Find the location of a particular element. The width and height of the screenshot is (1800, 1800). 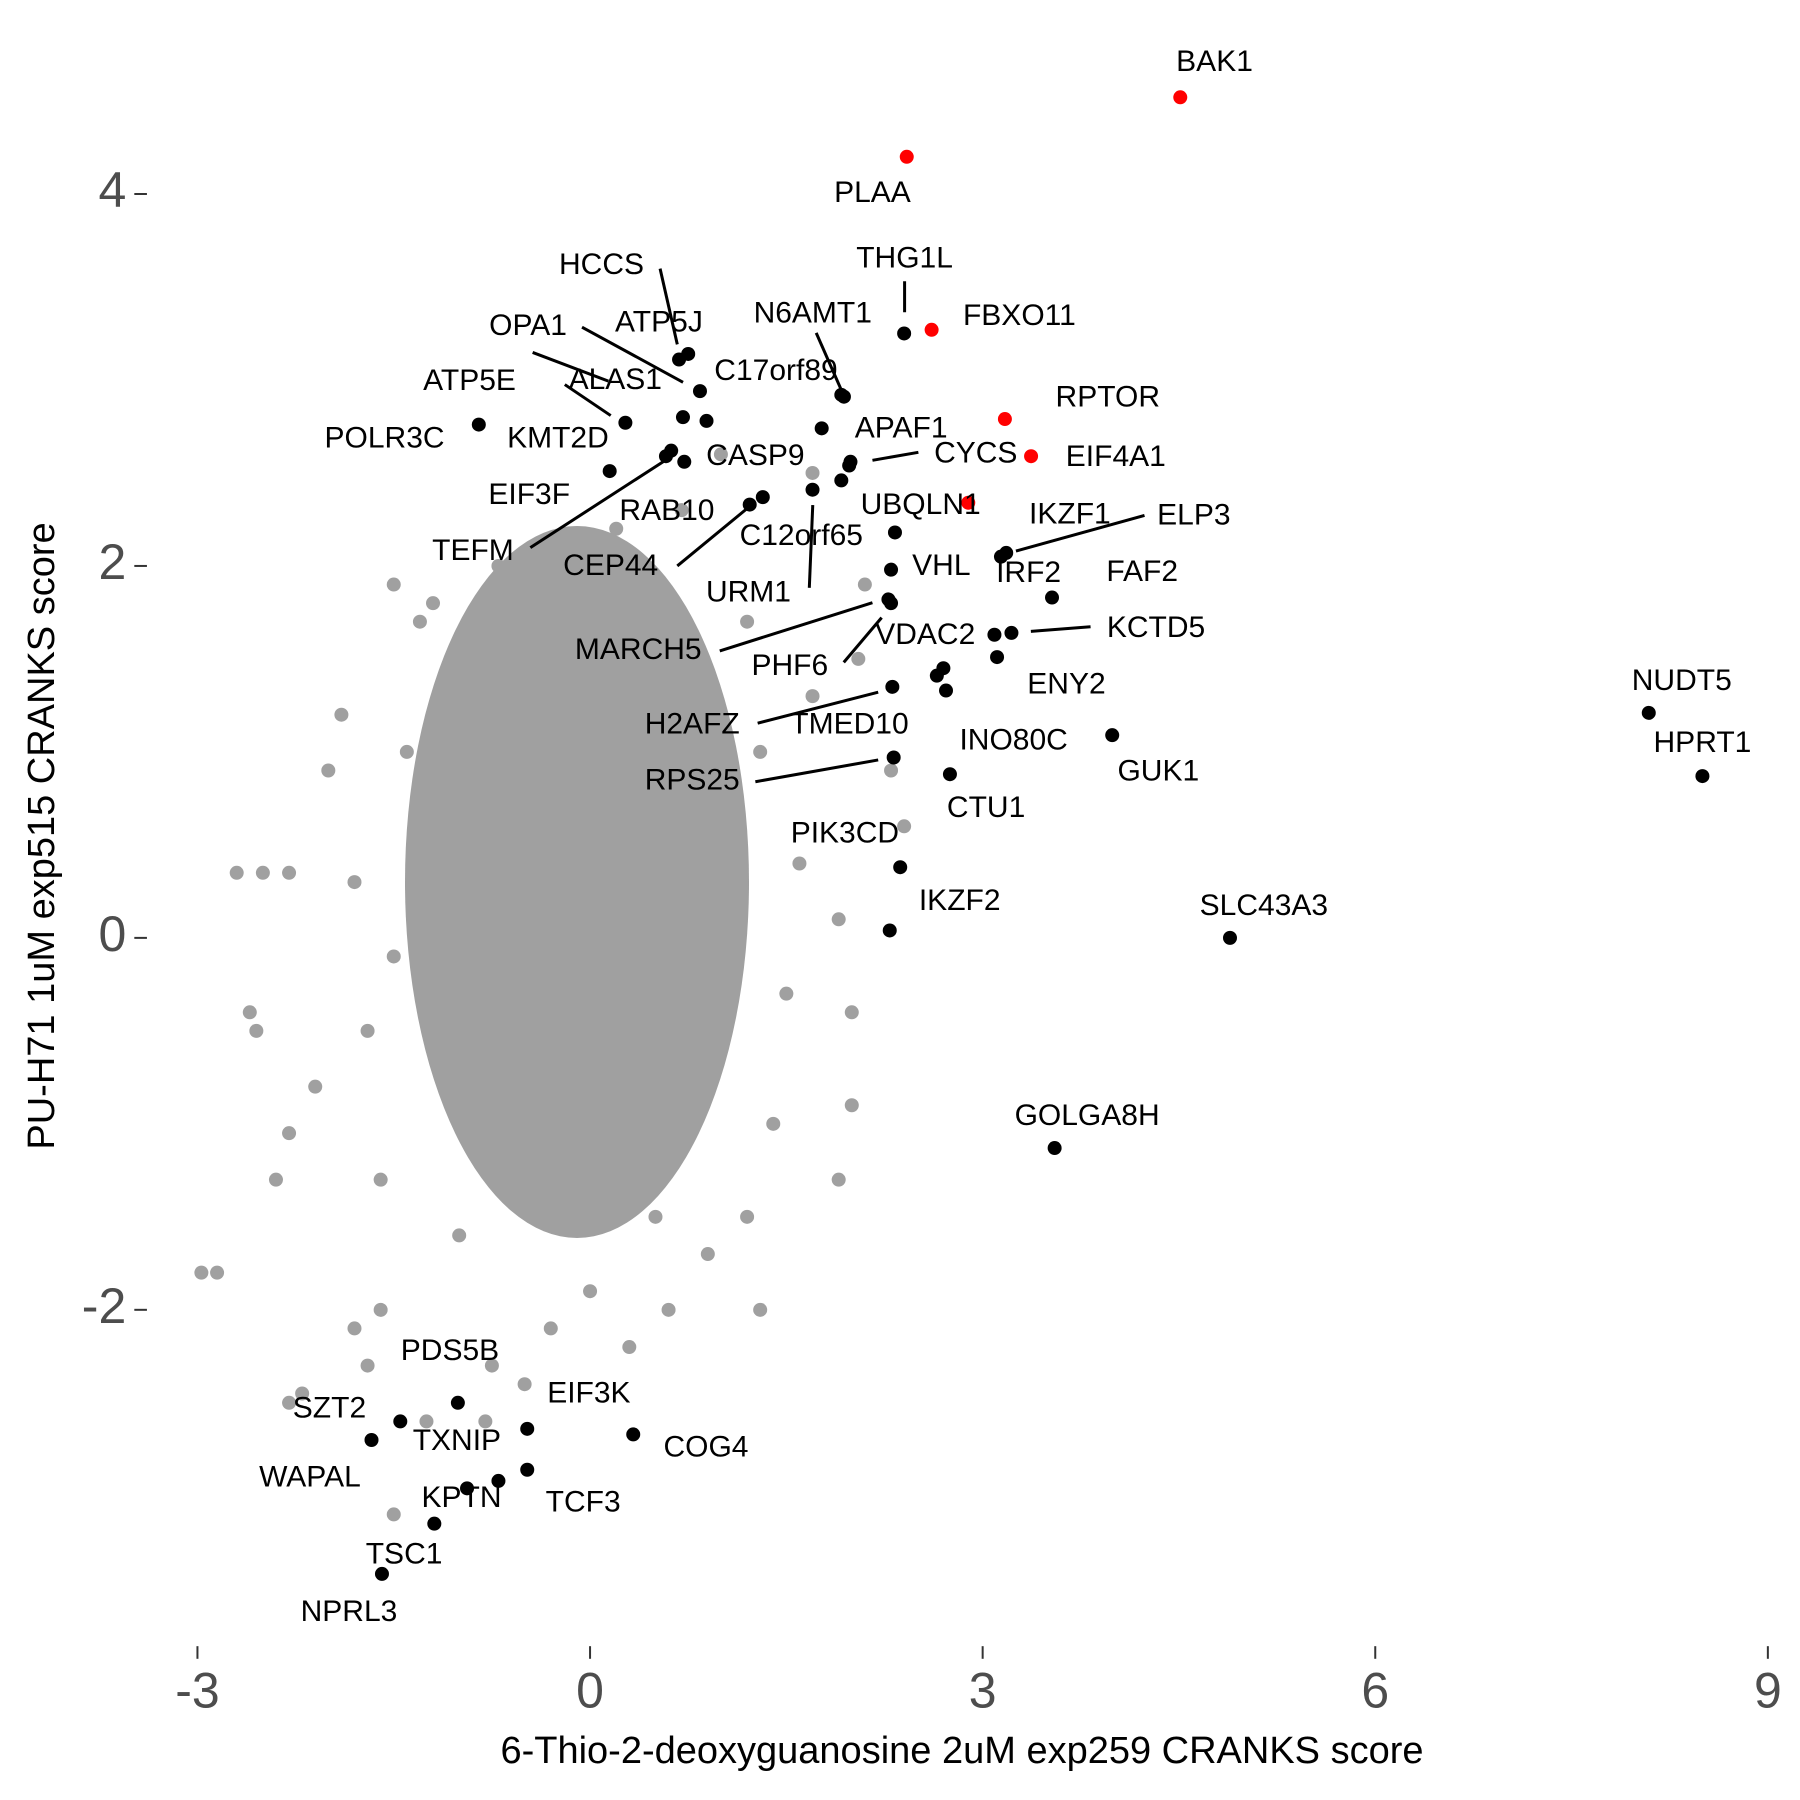

gene-label: GUK1 is located at coordinates (1158, 770).